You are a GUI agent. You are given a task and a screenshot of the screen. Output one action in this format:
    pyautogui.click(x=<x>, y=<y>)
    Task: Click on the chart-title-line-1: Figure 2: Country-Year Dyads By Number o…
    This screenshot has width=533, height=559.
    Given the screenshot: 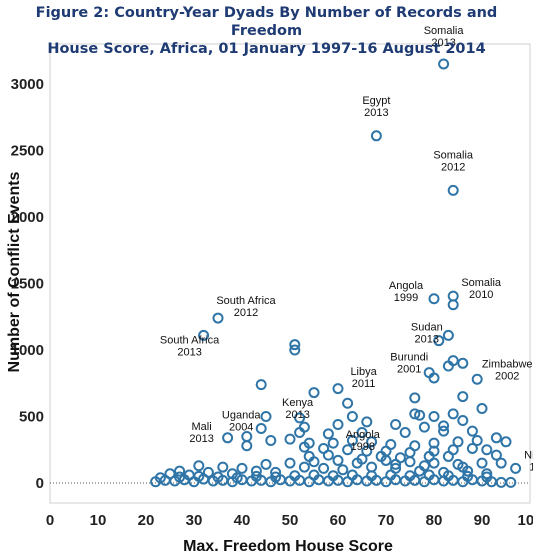 What is the action you would take?
    pyautogui.click(x=266, y=22)
    